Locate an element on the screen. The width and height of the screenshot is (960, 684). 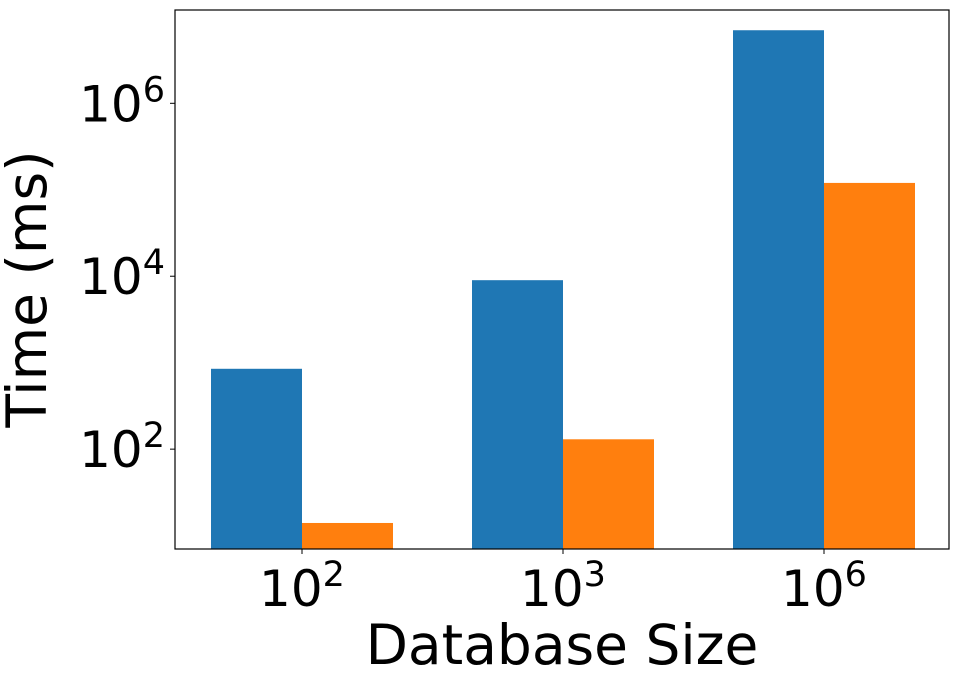
x-axis-ticks: 102 103 106 is located at coordinates (563, 583).